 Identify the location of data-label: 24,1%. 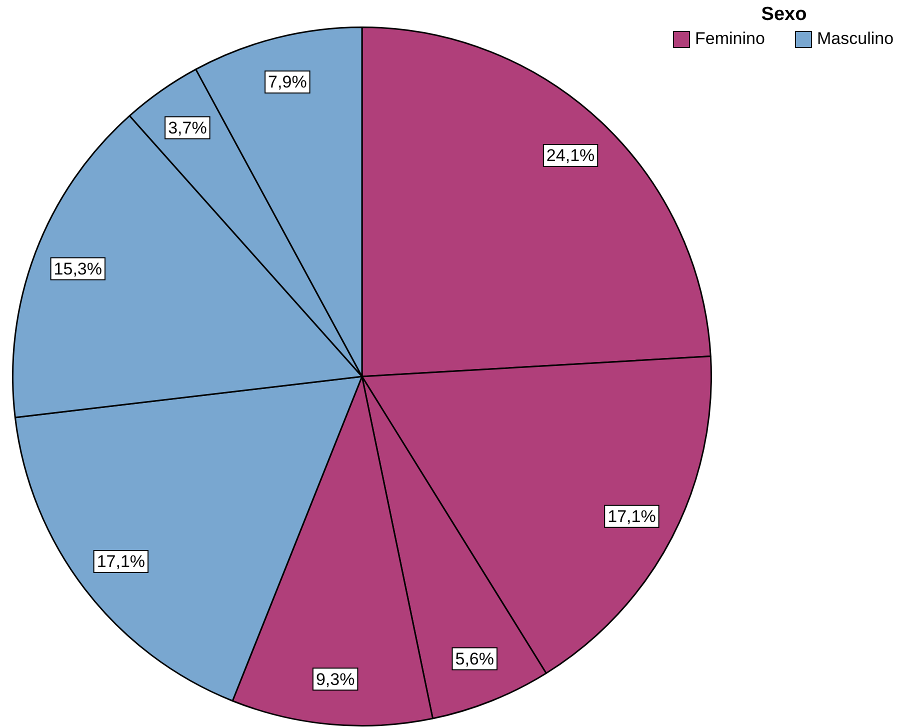
(570, 156).